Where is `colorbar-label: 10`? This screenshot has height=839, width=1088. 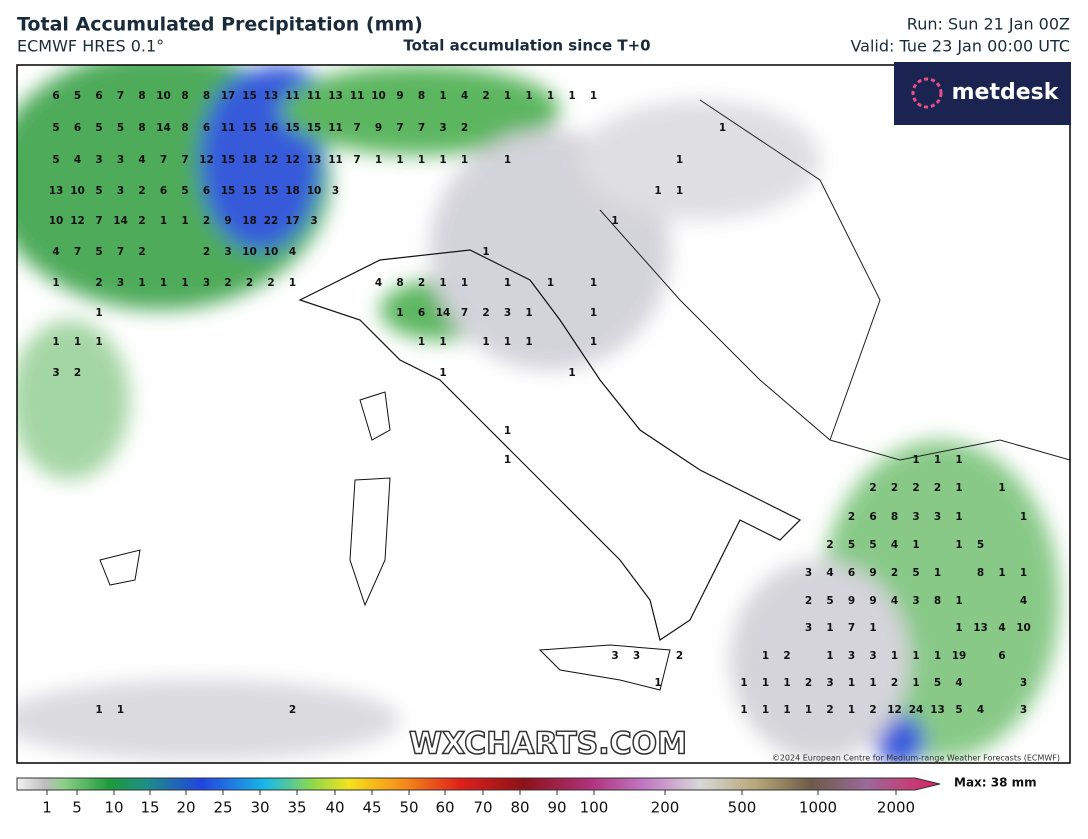
colorbar-label: 10 is located at coordinates (113, 808).